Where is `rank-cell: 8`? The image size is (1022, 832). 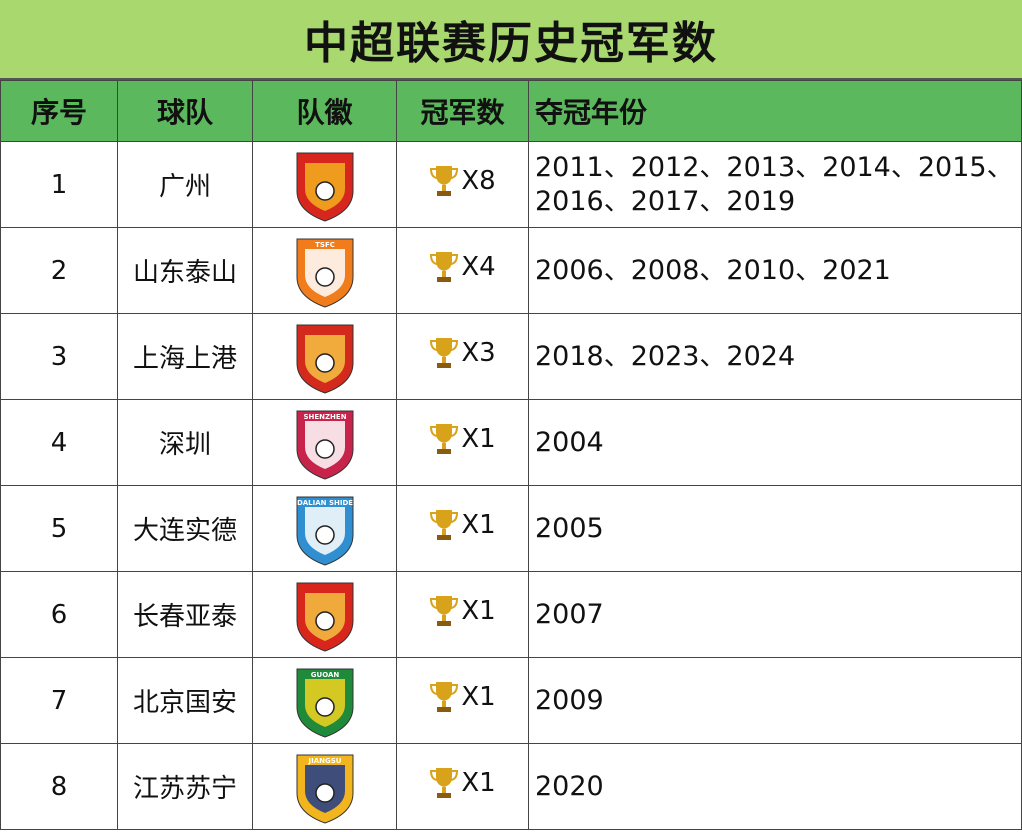
rank-cell: 8 is located at coordinates (59, 786).